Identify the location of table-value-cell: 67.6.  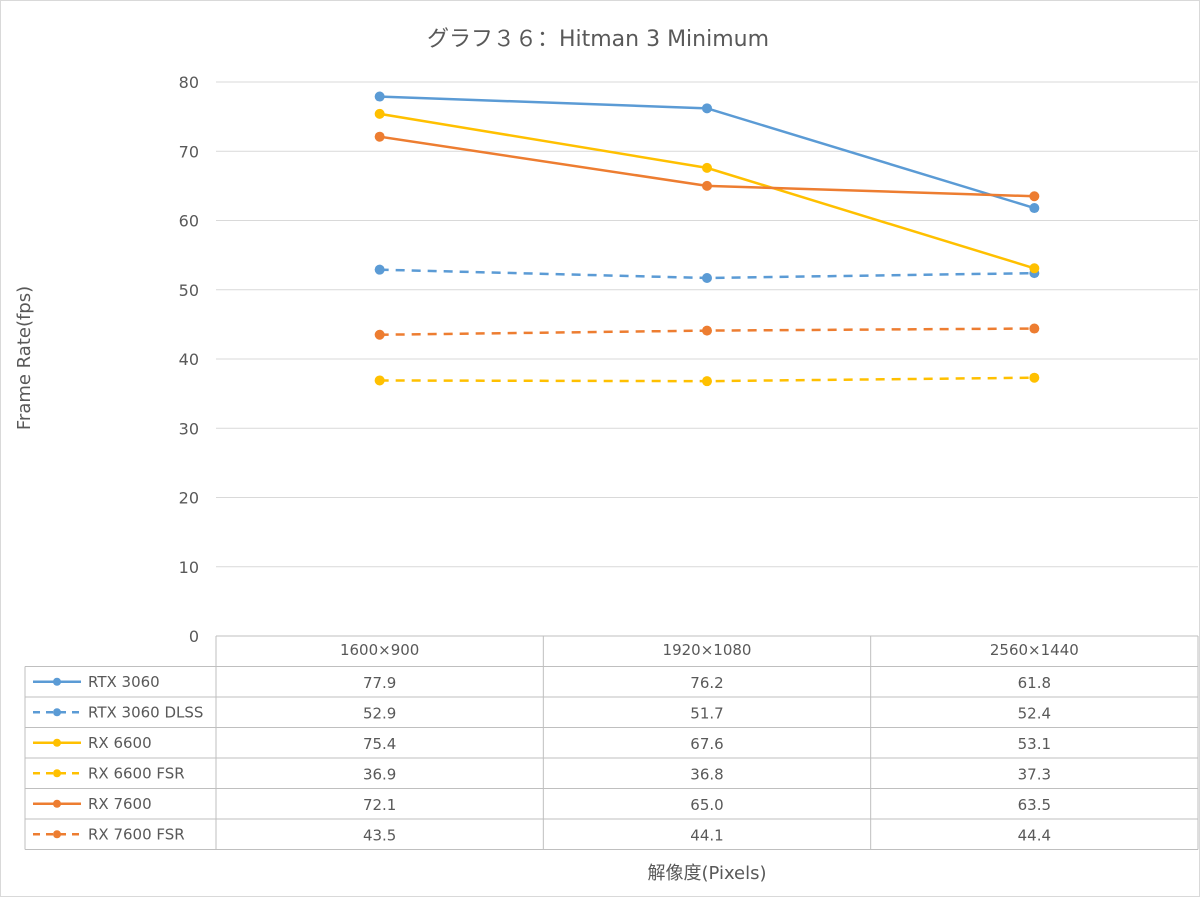
(706, 744).